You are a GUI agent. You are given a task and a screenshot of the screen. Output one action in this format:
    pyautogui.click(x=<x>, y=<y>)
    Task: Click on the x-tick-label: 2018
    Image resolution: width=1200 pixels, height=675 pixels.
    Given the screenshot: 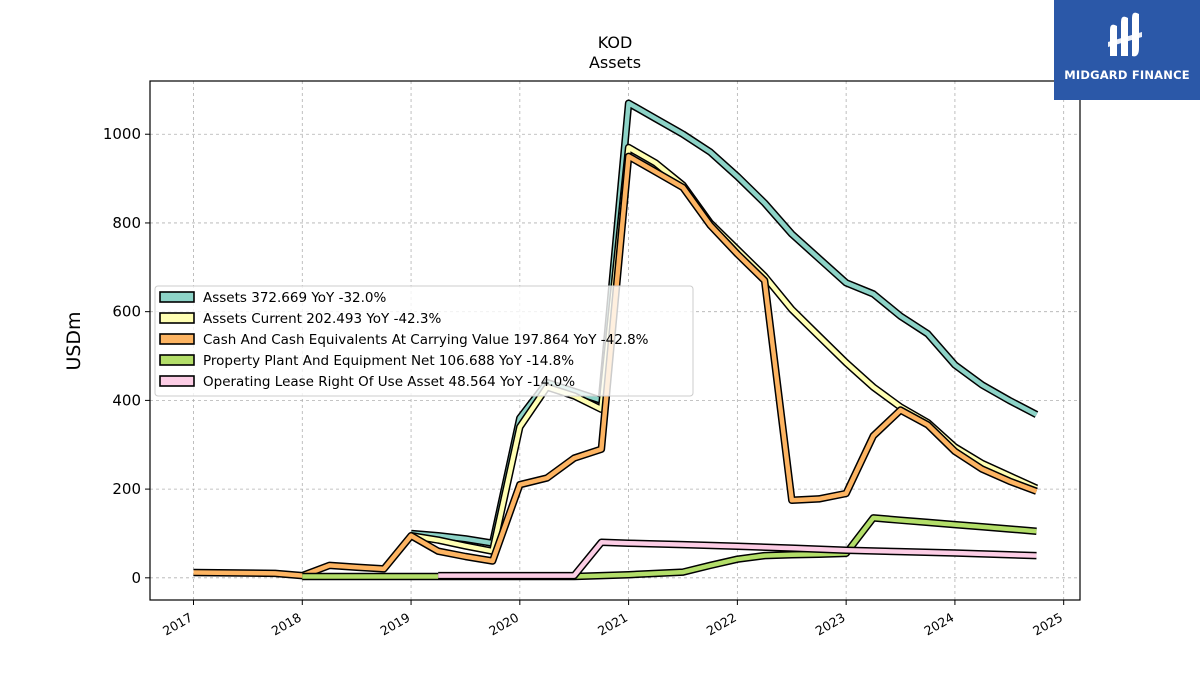 What is the action you would take?
    pyautogui.click(x=286, y=624)
    